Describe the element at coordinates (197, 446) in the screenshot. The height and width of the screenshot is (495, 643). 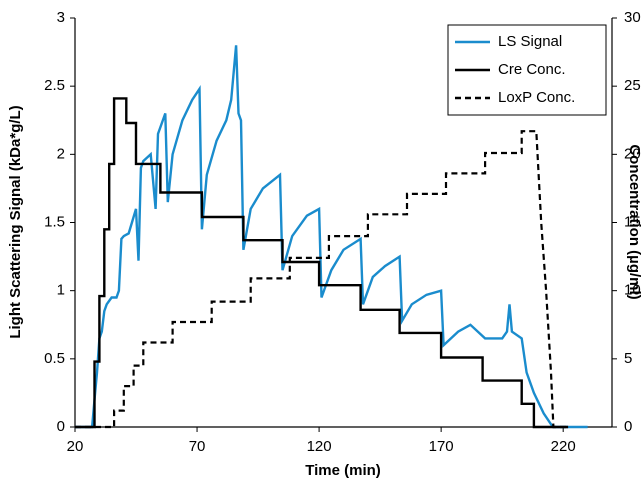
I see `x-tick-label: 70` at that location.